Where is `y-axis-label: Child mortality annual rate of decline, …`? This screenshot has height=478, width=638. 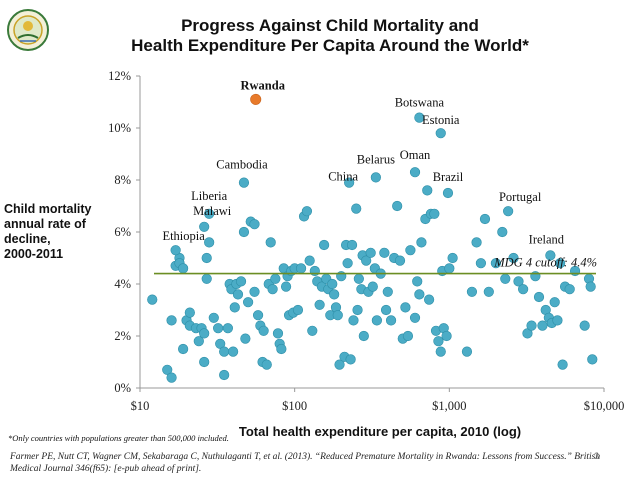
y-axis-label: Child mortality annual rate of decline, … is located at coordinates (59, 232).